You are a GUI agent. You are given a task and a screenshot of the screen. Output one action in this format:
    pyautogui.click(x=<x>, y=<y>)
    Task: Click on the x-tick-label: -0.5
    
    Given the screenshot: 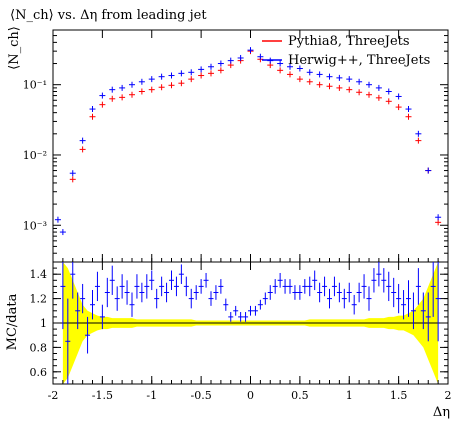 What is the action you would take?
    pyautogui.click(x=201, y=395)
    